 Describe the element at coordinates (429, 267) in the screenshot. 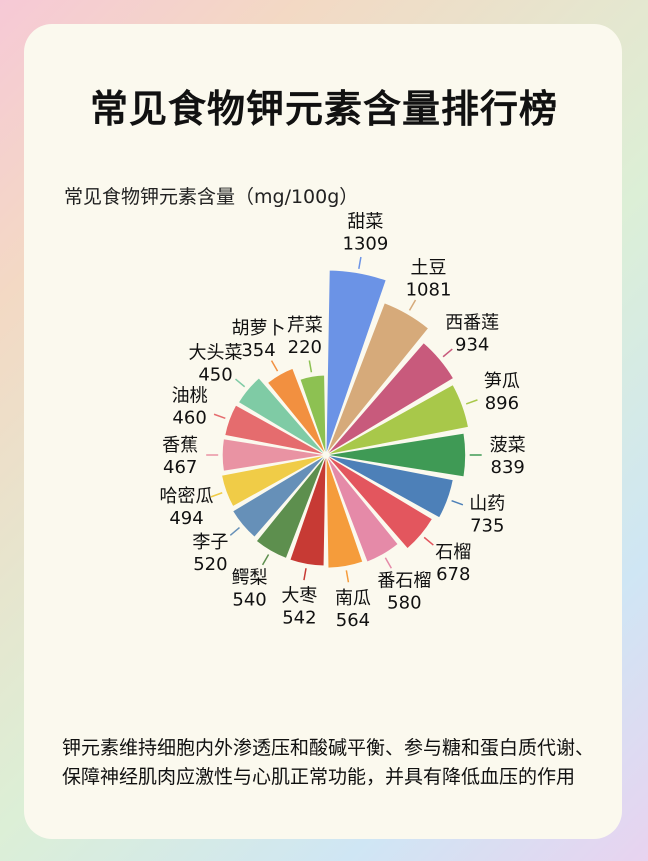

I see `category-label-1: 土豆` at that location.